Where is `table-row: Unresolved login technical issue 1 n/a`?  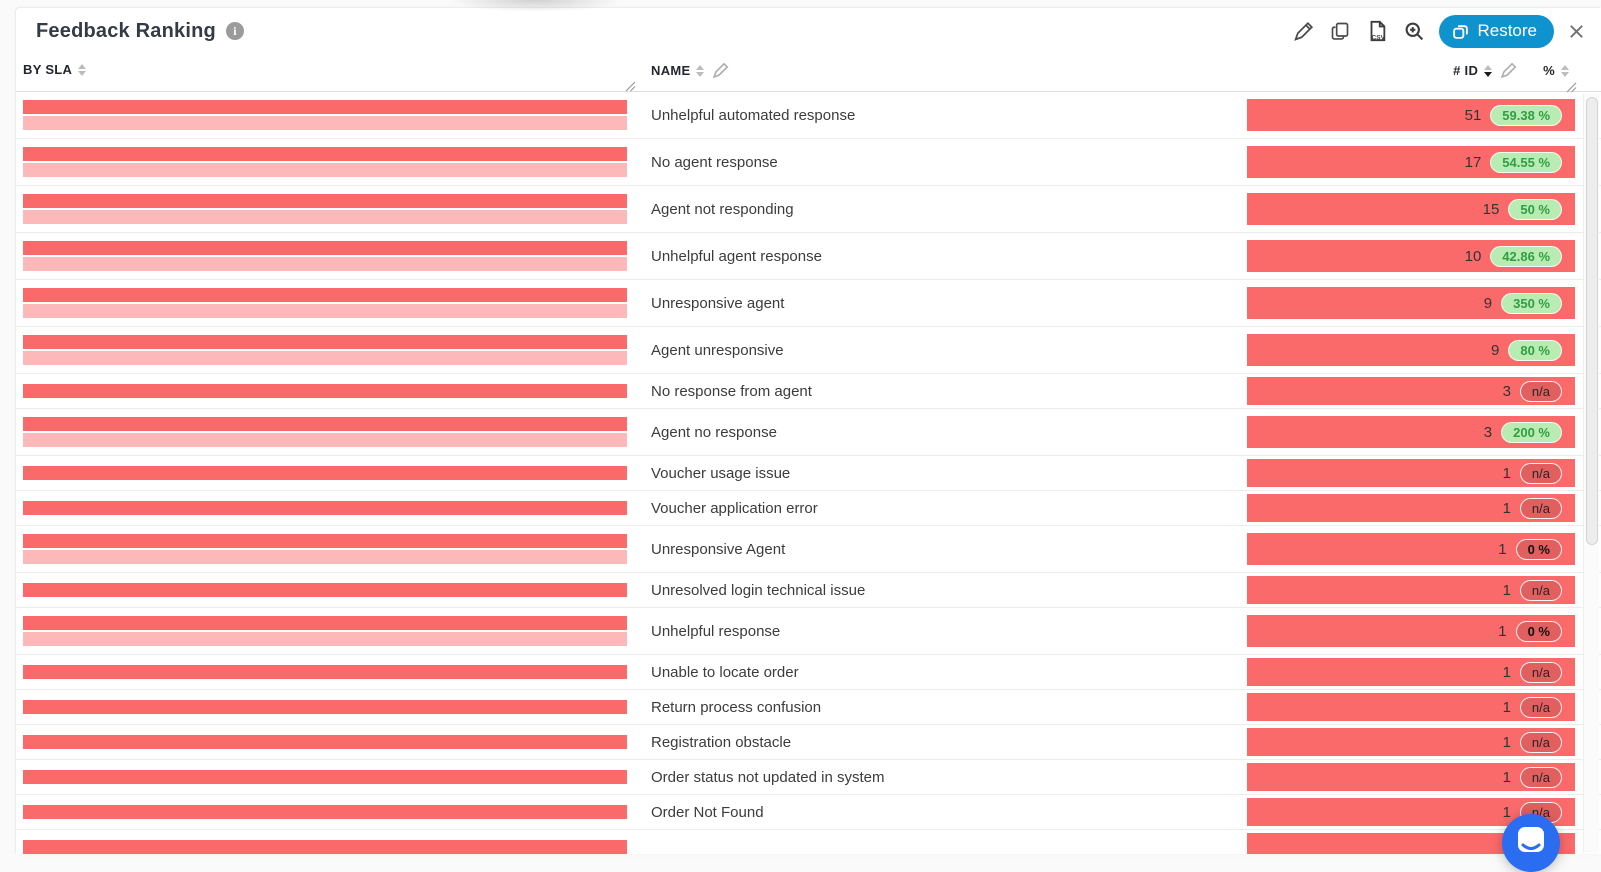 table-row: Unresolved login technical issue 1 n/a is located at coordinates (808, 590).